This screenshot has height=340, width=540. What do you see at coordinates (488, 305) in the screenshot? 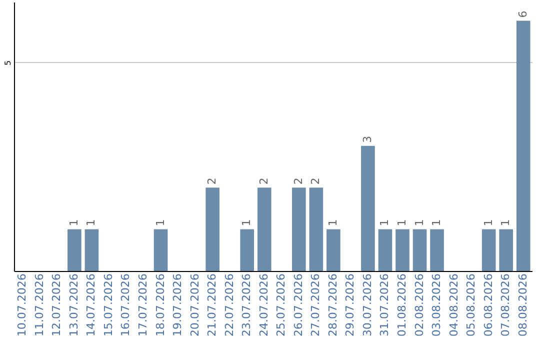
I see `x-tick-label: 06.08.2026` at bounding box center [488, 305].